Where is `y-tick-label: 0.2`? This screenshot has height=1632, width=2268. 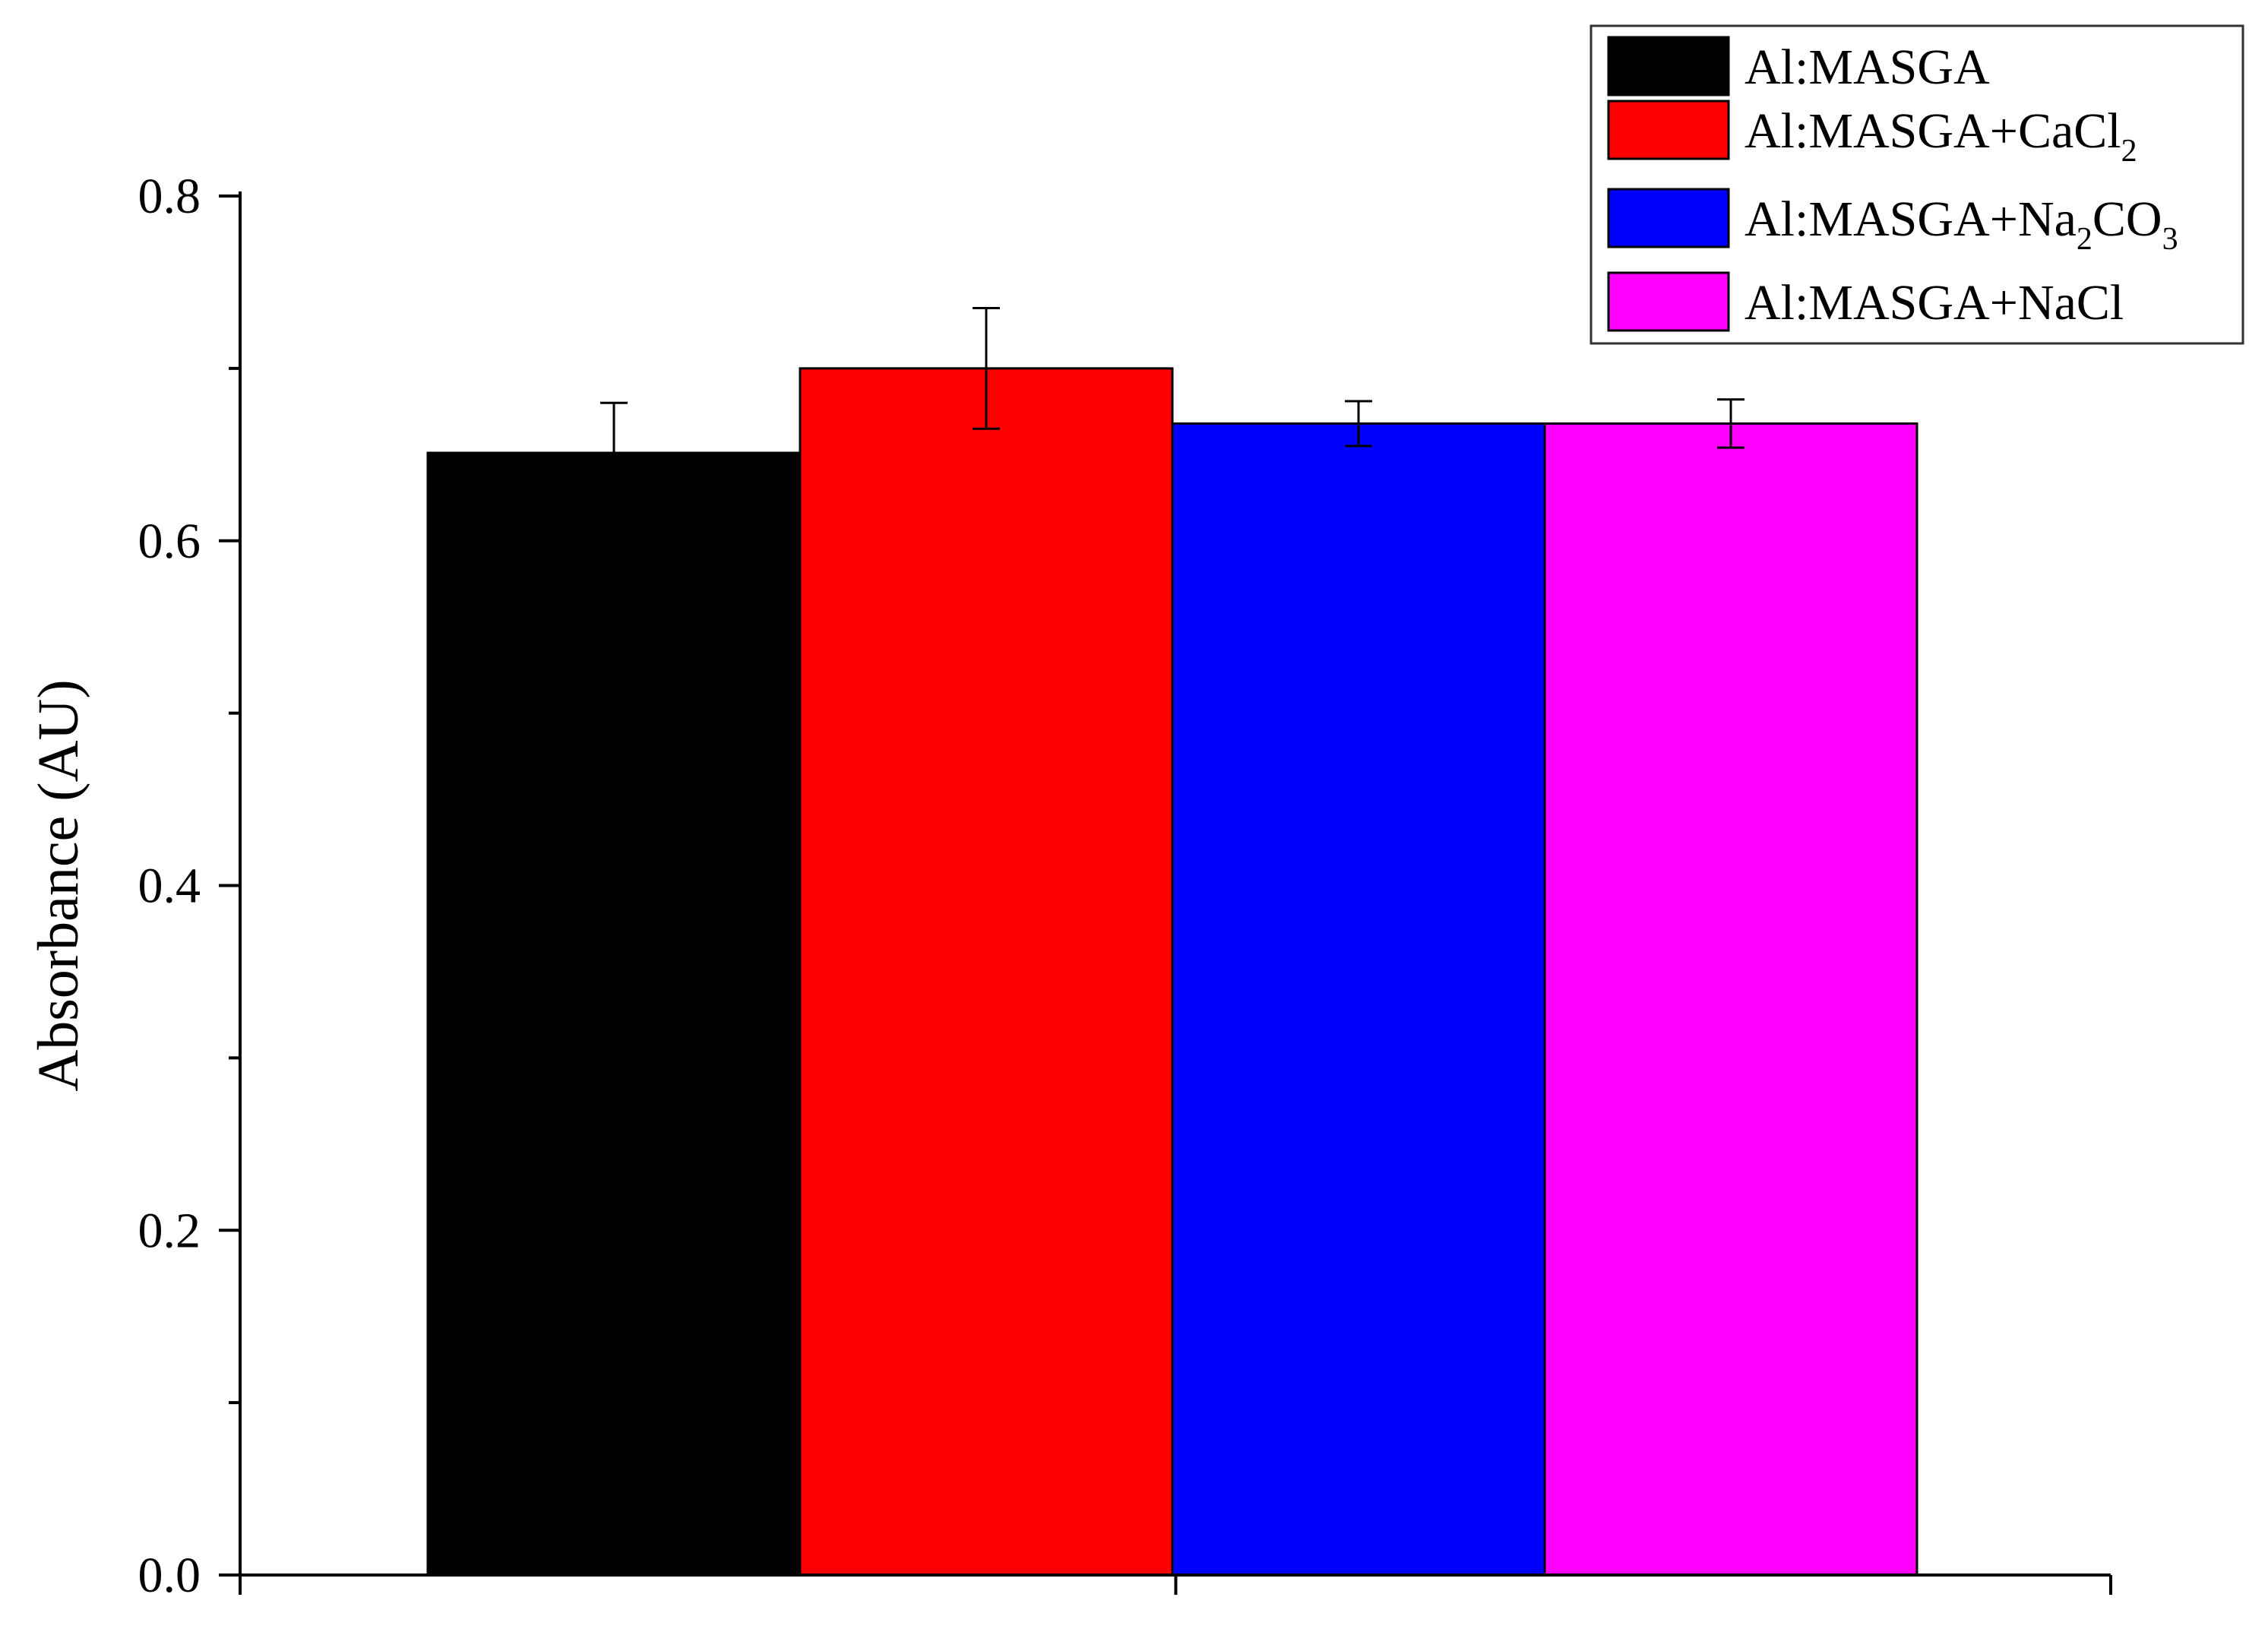
y-tick-label: 0.2 is located at coordinates (169, 1230).